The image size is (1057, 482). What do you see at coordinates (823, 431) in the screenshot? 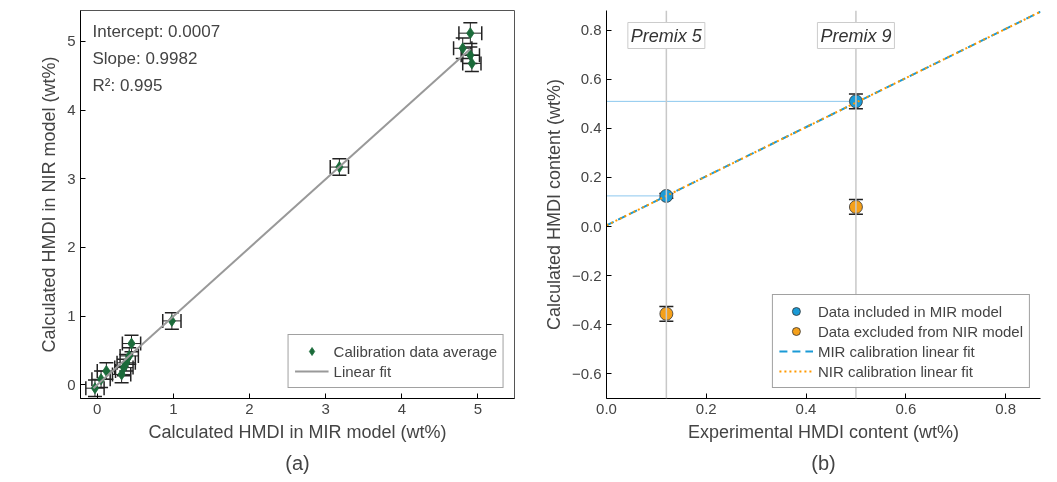
I see `x-axis-title: Experimental HMDI content (wt%)` at bounding box center [823, 431].